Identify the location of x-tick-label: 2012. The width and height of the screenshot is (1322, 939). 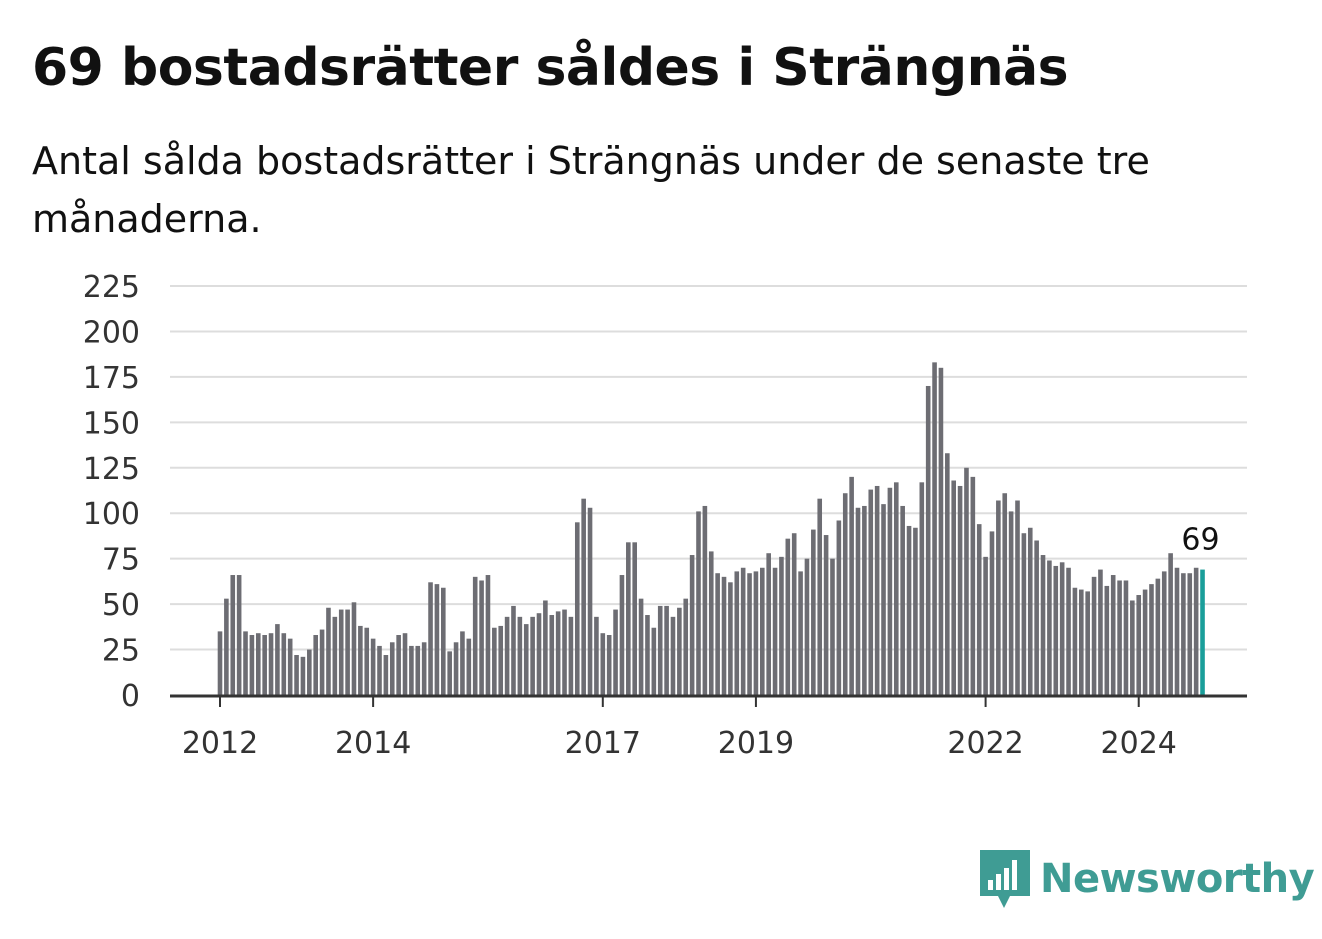
(220, 743).